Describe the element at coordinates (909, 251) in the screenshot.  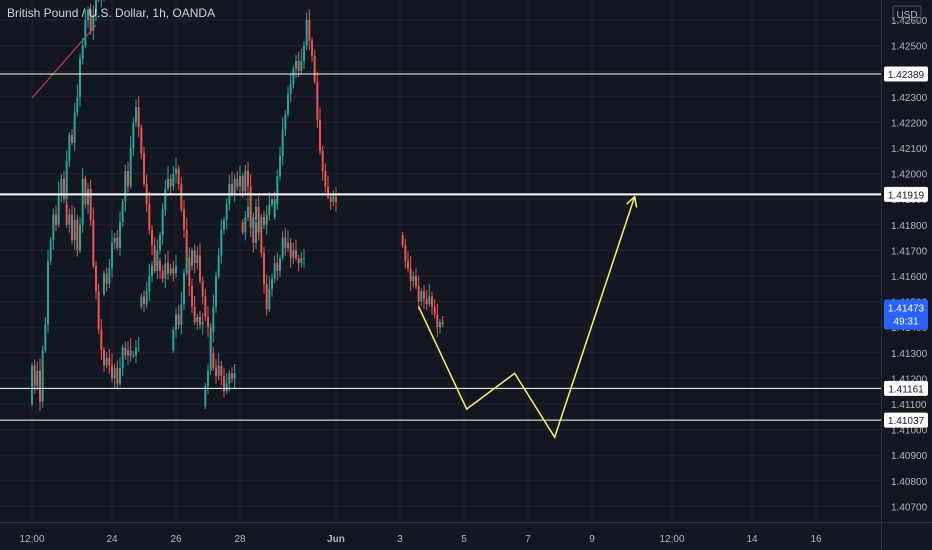
I see `y-tick-label: 1.41700` at that location.